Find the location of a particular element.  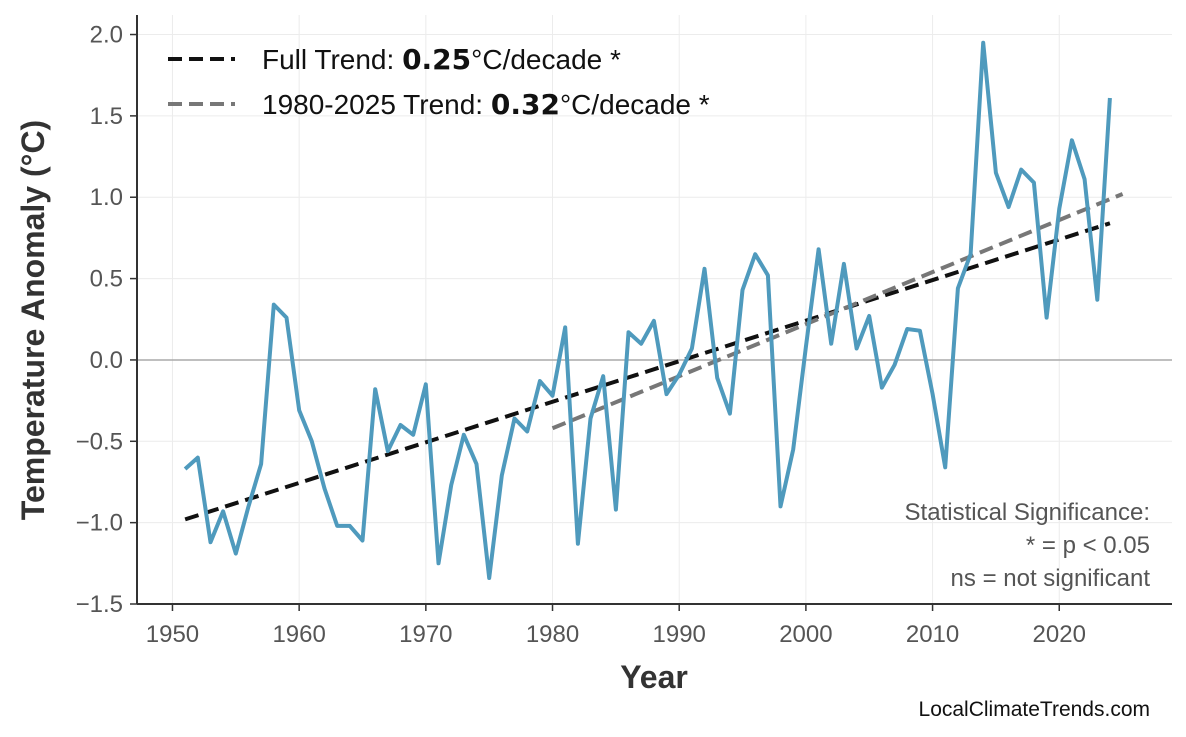

y-axis-label: Temperature Anomaly (°C) is located at coordinates (33, 320).